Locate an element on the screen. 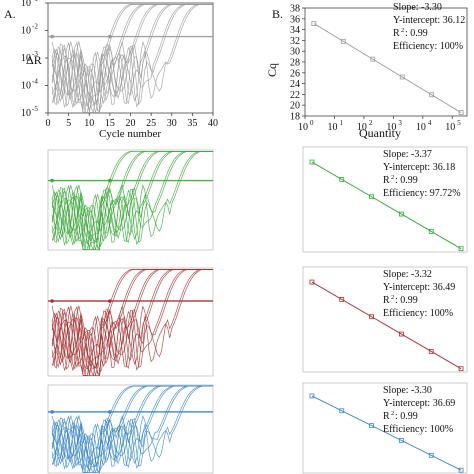 The width and height of the screenshot is (474, 474). std-gray-ylabel: Cq is located at coordinates (272, 70).